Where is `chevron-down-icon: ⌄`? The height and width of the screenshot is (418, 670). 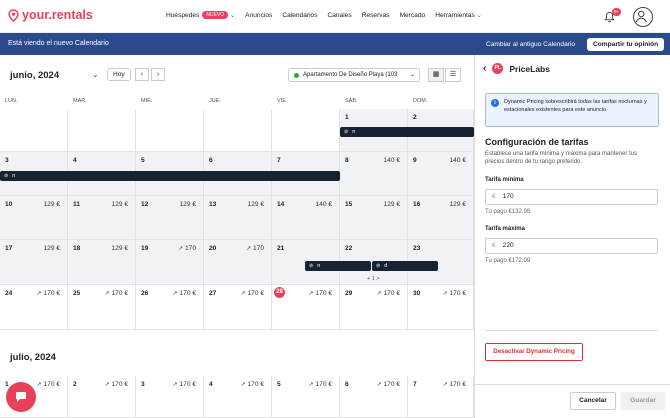 chevron-down-icon: ⌄ is located at coordinates (233, 15).